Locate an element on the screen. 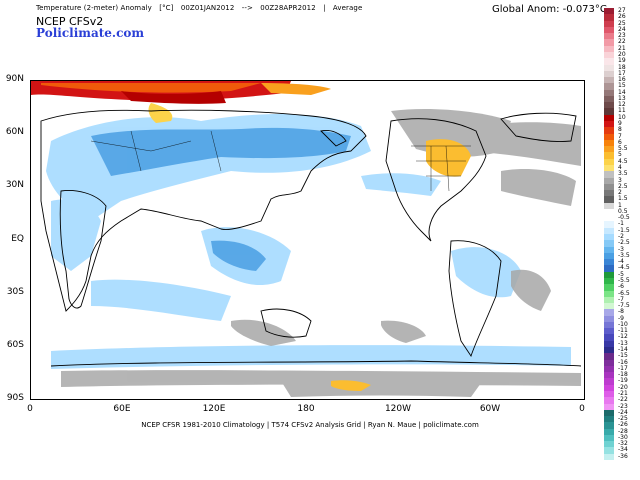 This screenshot has width=640, height=480. lat-label-90s: 90S is located at coordinates (15, 398).